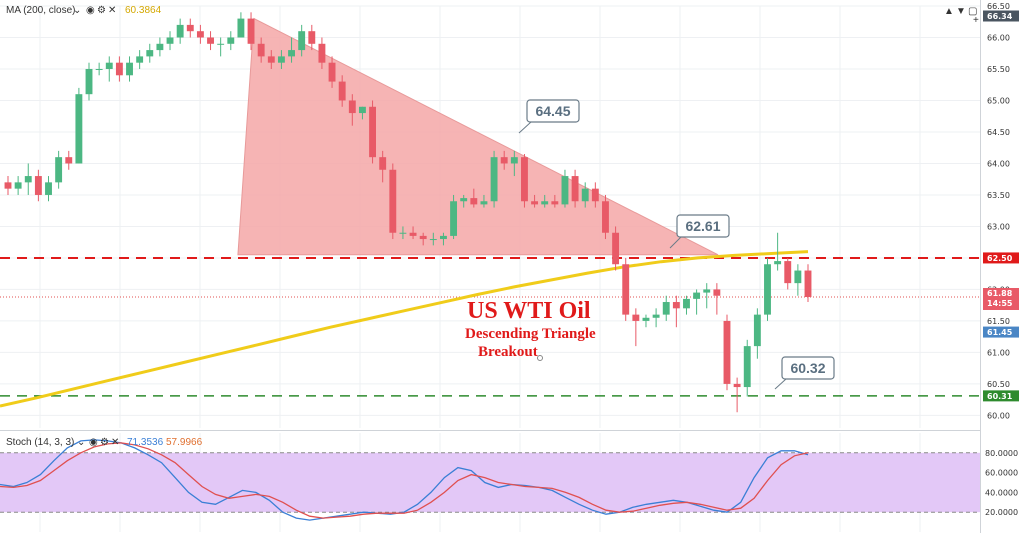  I want to click on support-price-label: 60.31, so click(1000, 396).